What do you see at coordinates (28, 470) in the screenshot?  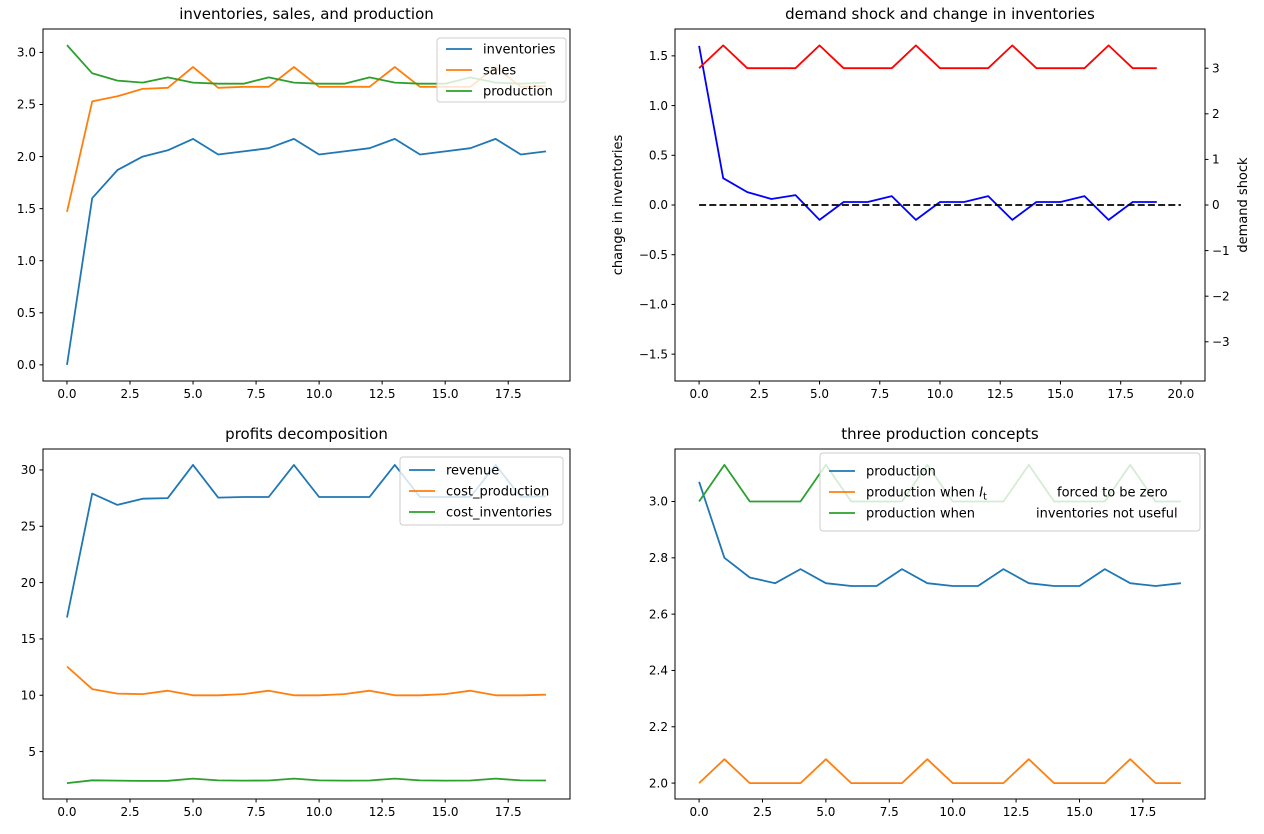 I see `y-tick-label: 30` at bounding box center [28, 470].